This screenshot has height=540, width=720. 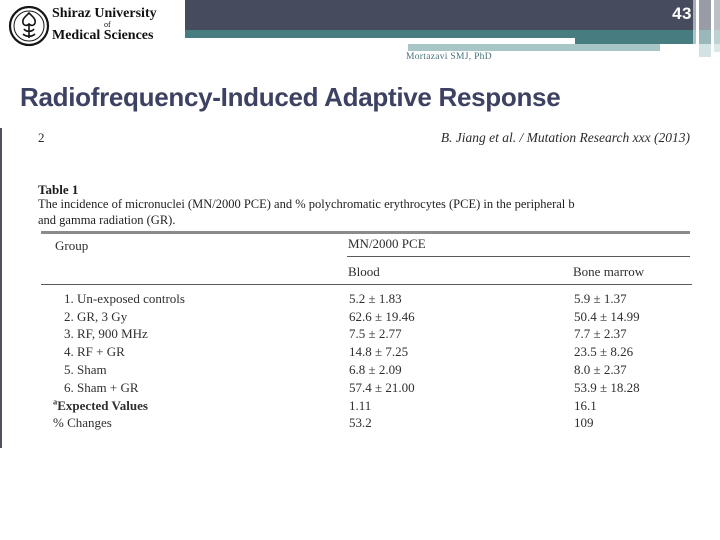 What do you see at coordinates (607, 316) in the screenshot?
I see `row-marrow-value: 50.4 ± 14.99` at bounding box center [607, 316].